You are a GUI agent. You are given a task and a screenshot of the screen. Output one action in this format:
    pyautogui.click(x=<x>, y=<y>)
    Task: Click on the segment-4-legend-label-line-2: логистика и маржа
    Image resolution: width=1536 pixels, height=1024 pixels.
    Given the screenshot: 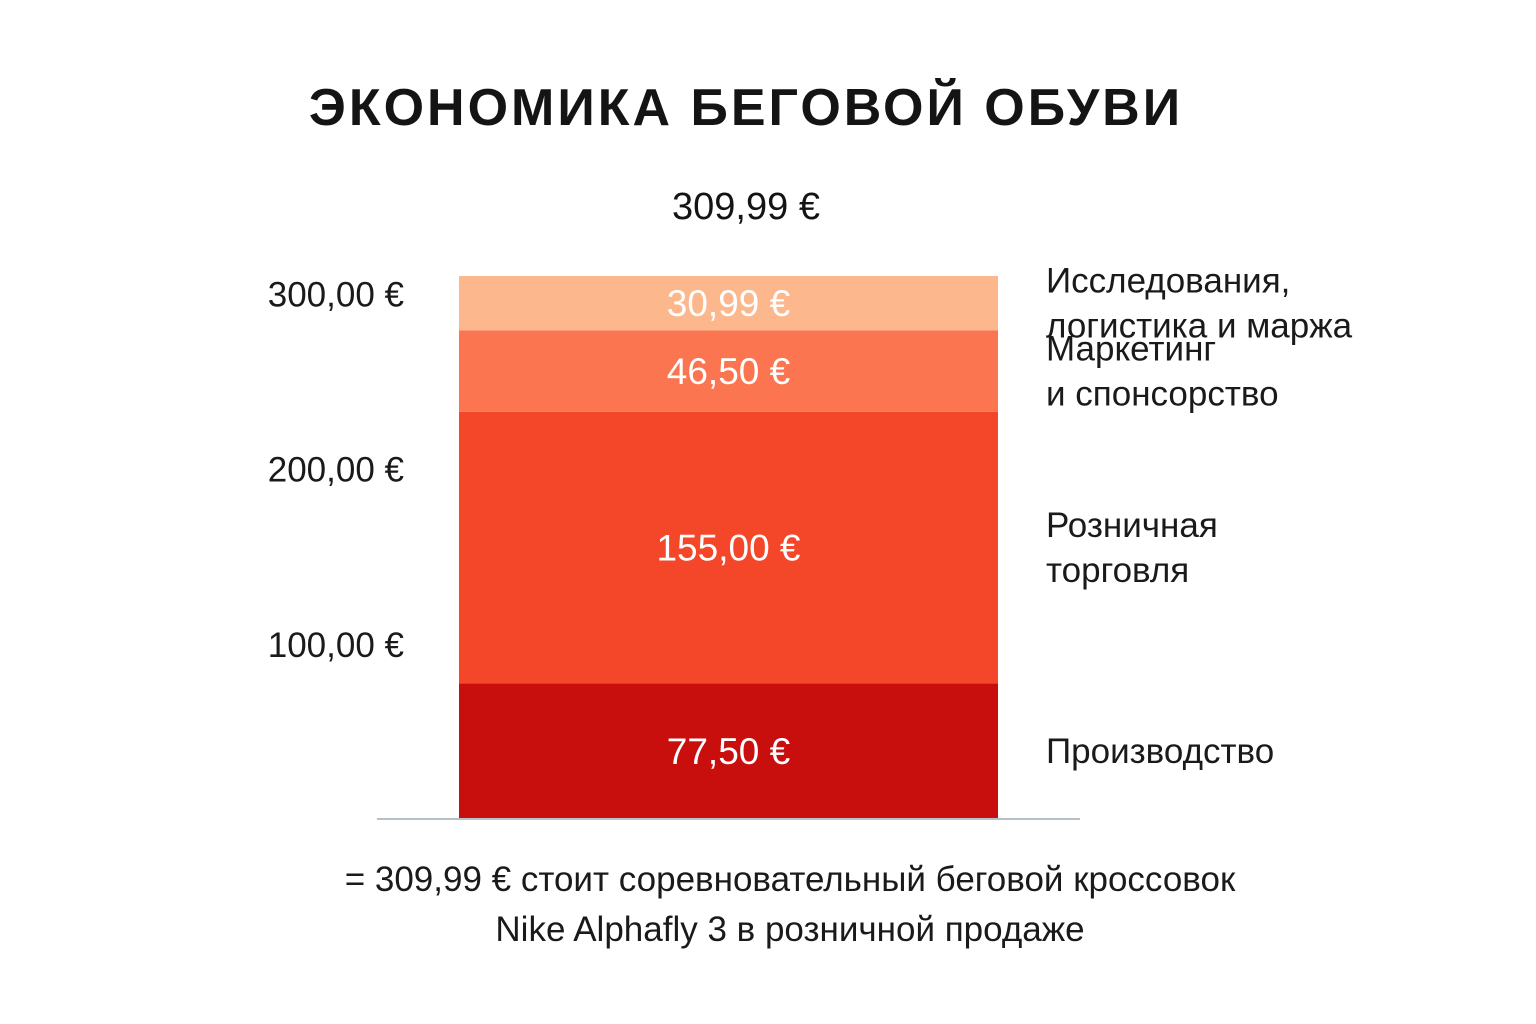 What is the action you would take?
    pyautogui.click(x=1199, y=326)
    